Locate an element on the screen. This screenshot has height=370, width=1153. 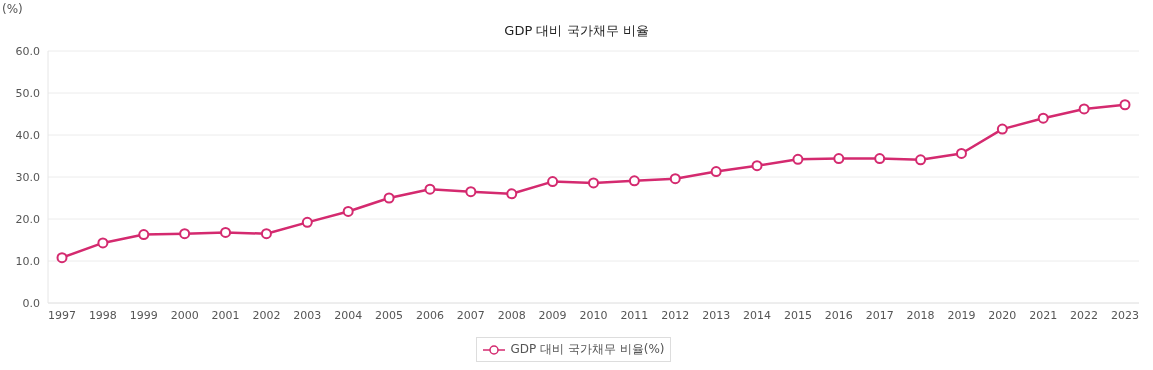
x-tick-label: 2012 is located at coordinates (675, 315).